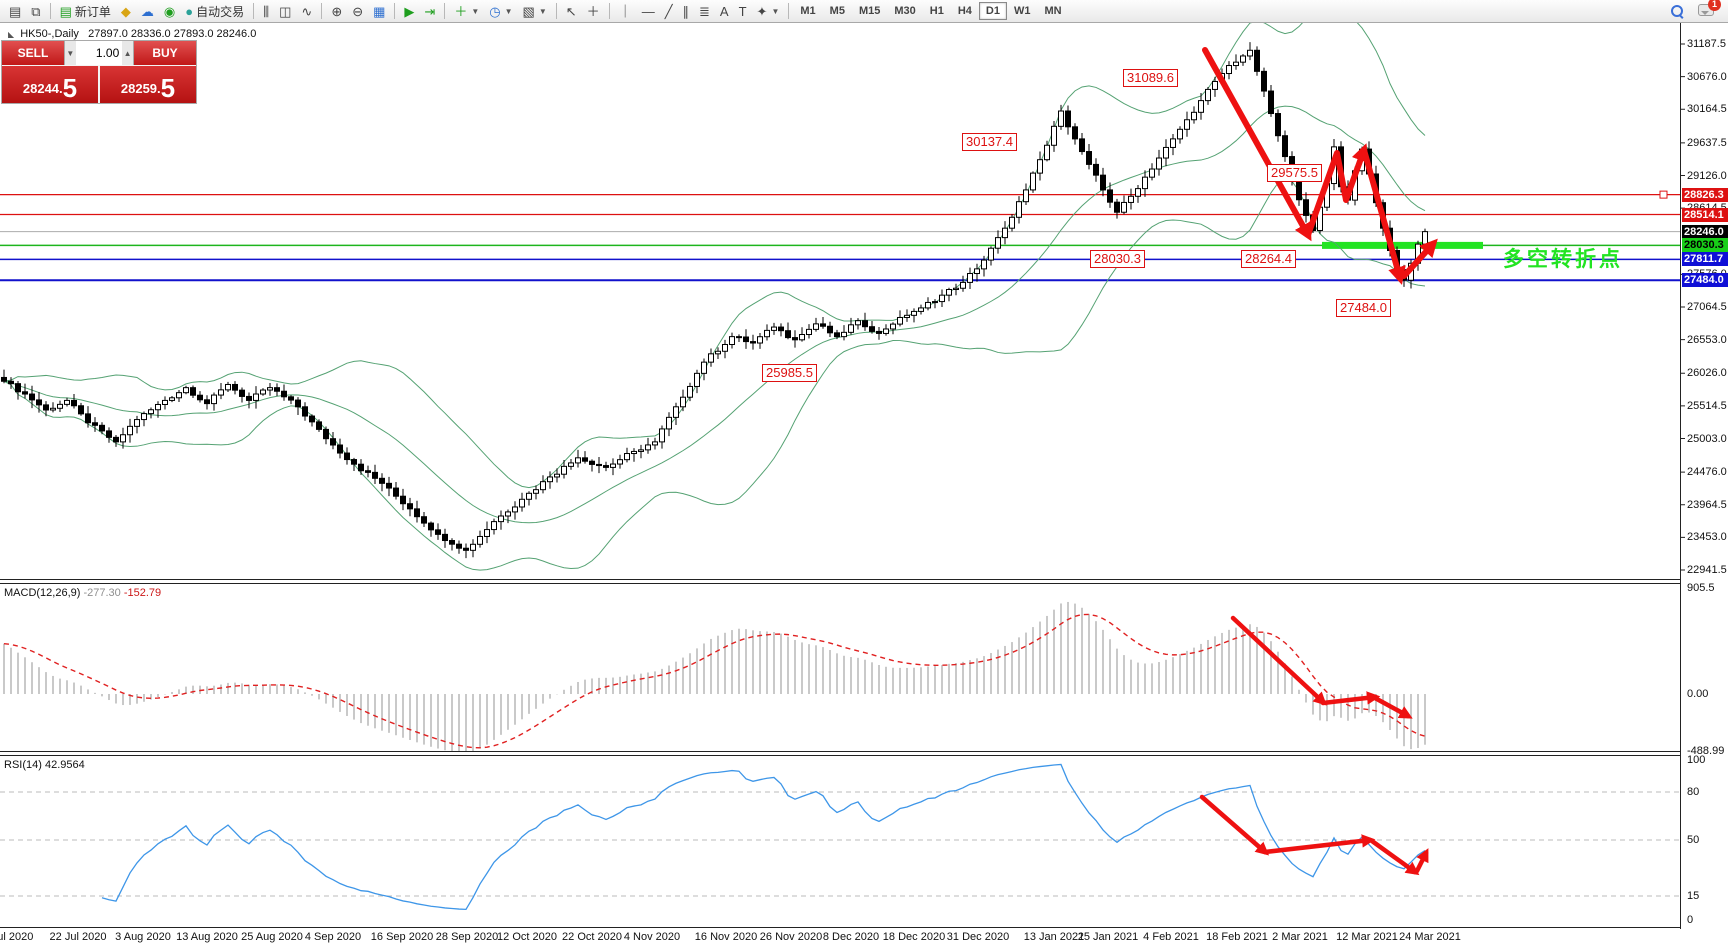  What do you see at coordinates (592, 937) in the screenshot?
I see `date-axis-label: 22 Oct 2020` at bounding box center [592, 937].